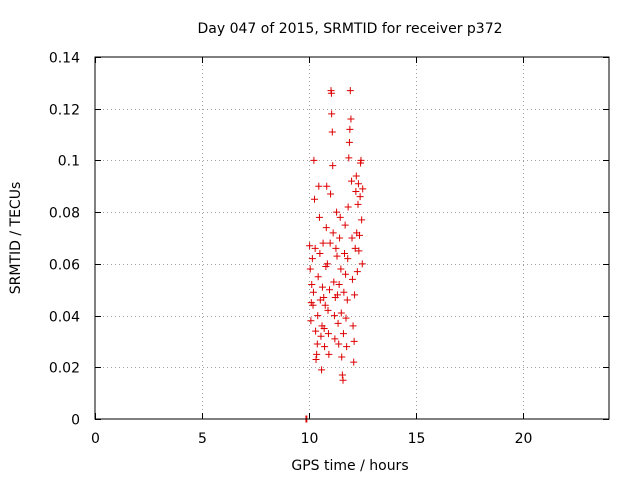  Describe the element at coordinates (64, 266) in the screenshot. I see `y-tick-label: 0.06` at that location.